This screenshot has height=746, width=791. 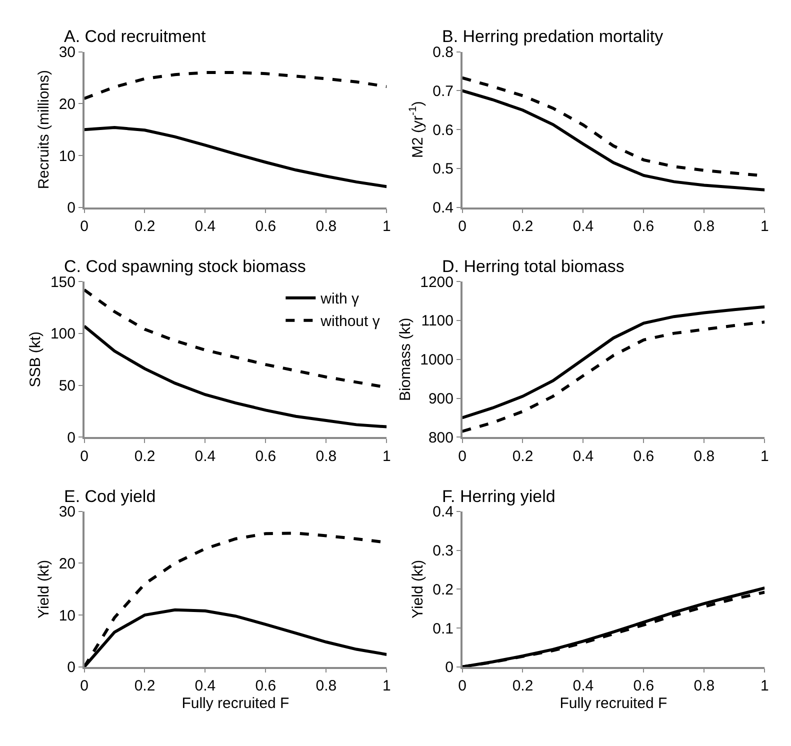 What do you see at coordinates (350, 321) in the screenshot?
I see `legend-label: without γ` at bounding box center [350, 321].